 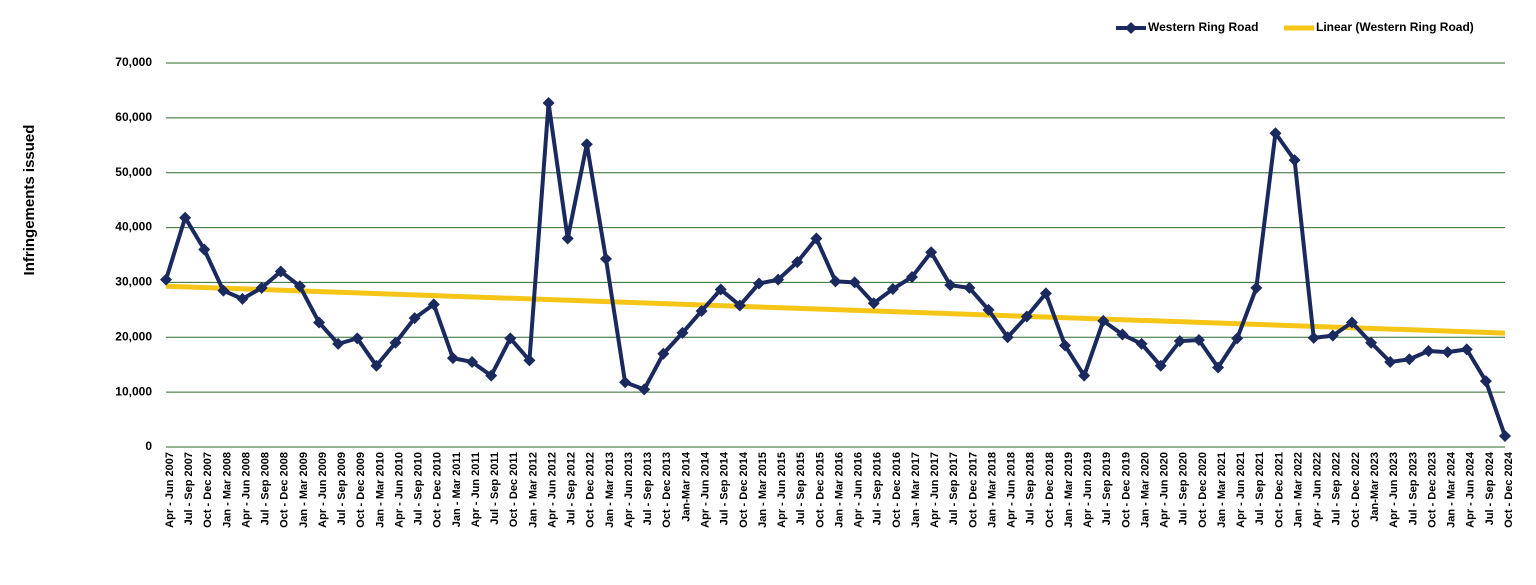 What do you see at coordinates (227, 490) in the screenshot?
I see `x-tick-label: Jan - Mar 2008` at bounding box center [227, 490].